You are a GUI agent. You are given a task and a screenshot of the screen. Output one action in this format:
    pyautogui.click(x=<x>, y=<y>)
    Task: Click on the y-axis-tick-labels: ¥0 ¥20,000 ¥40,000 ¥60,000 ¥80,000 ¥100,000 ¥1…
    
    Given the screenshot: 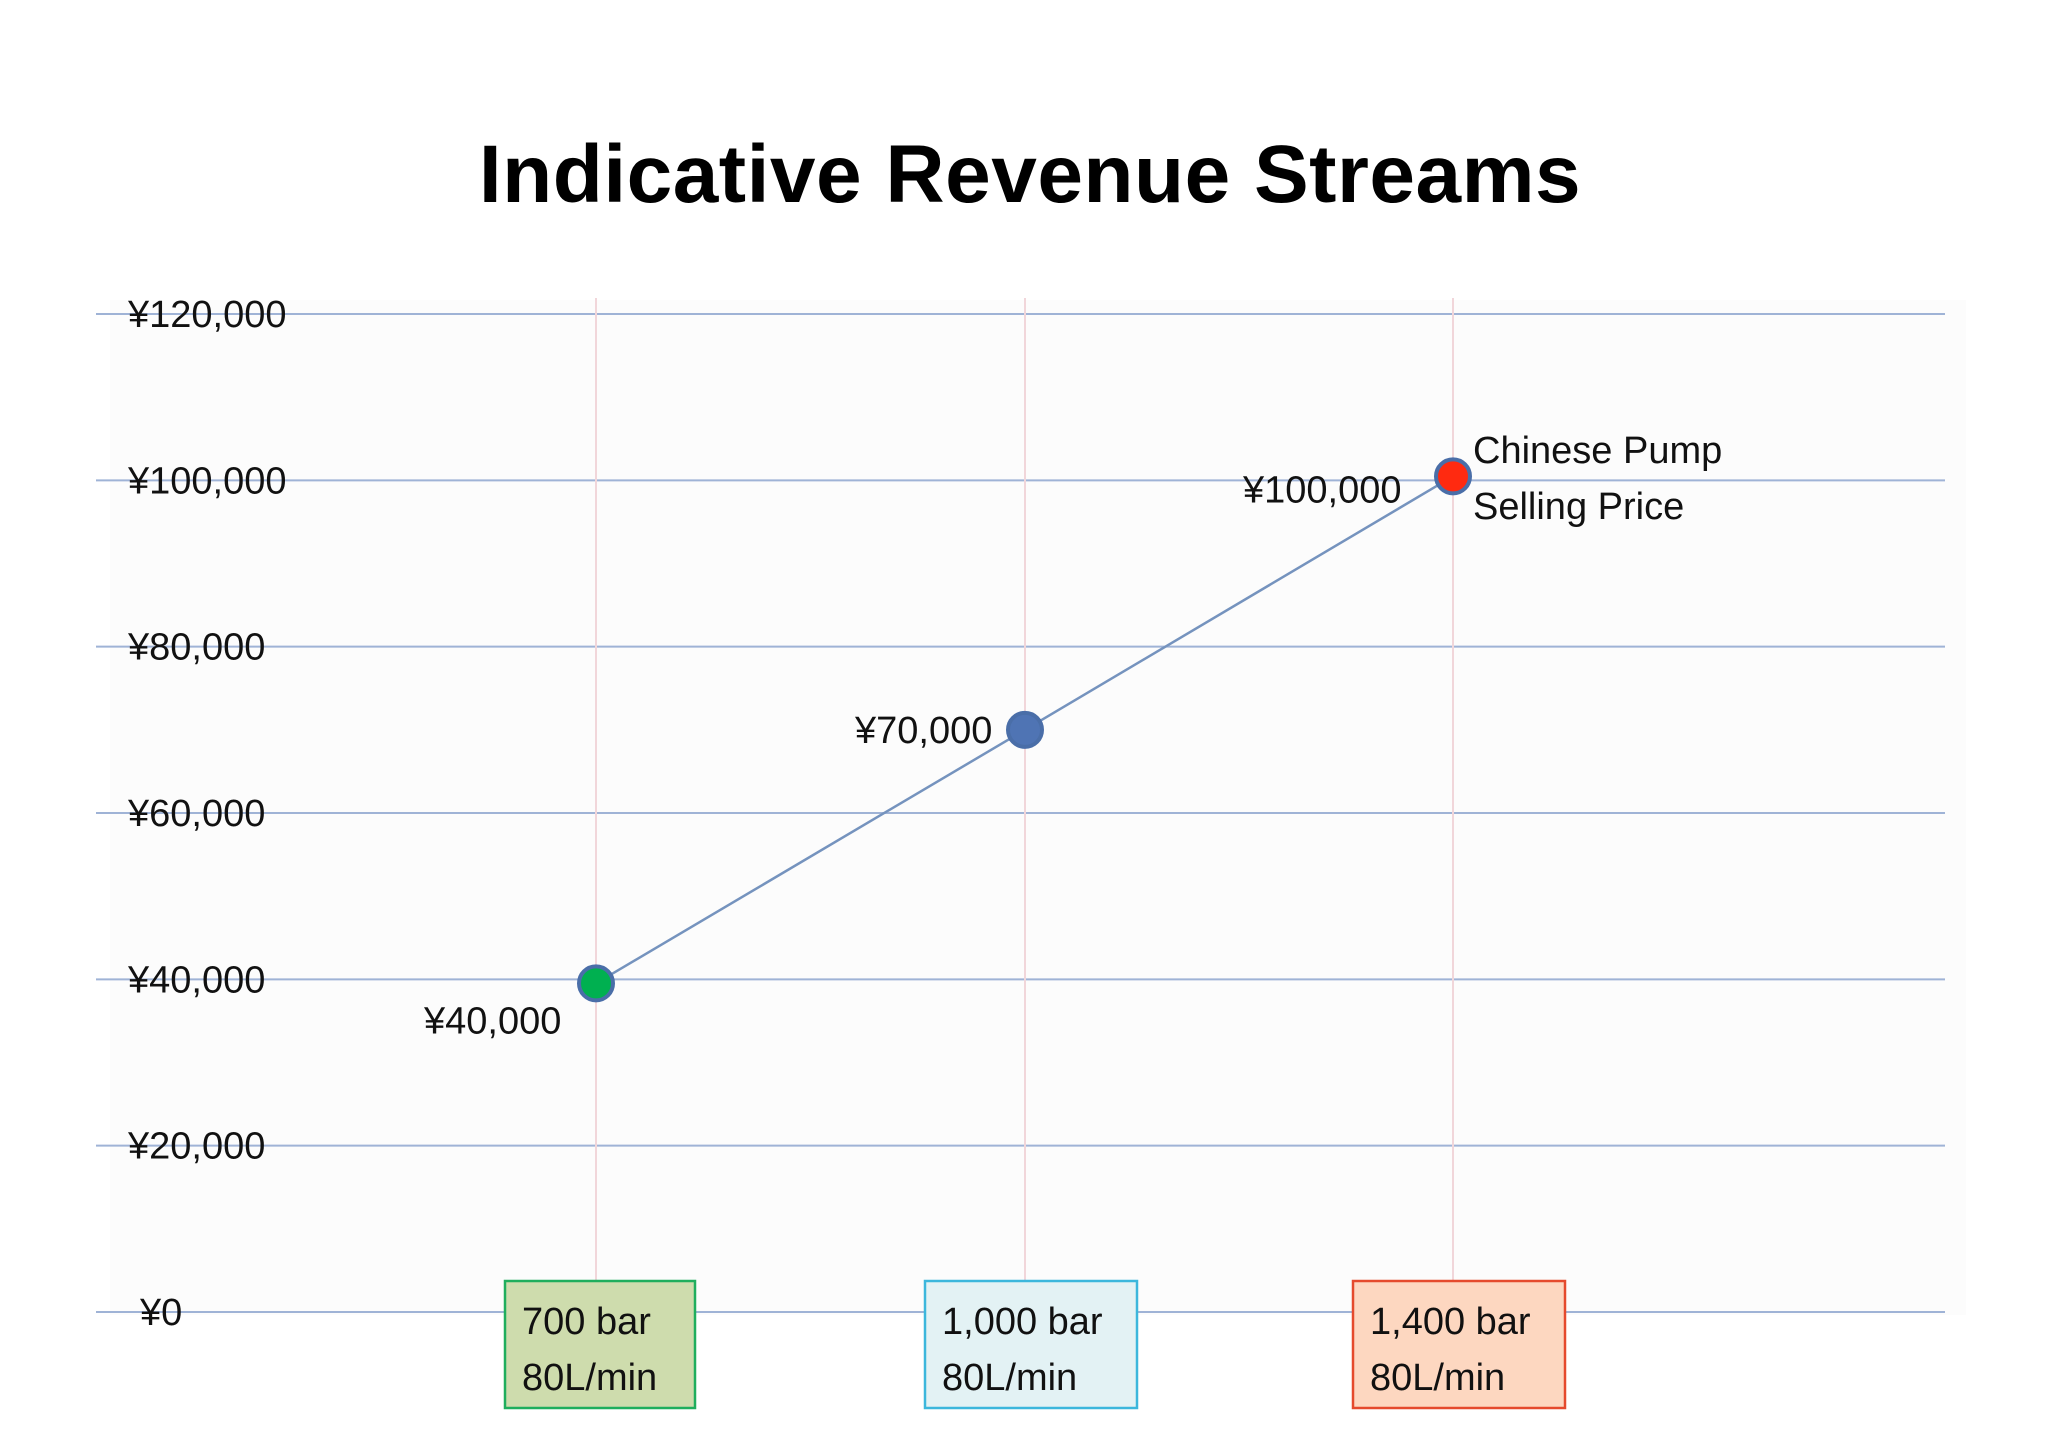 What is the action you would take?
    pyautogui.click(x=207, y=814)
    